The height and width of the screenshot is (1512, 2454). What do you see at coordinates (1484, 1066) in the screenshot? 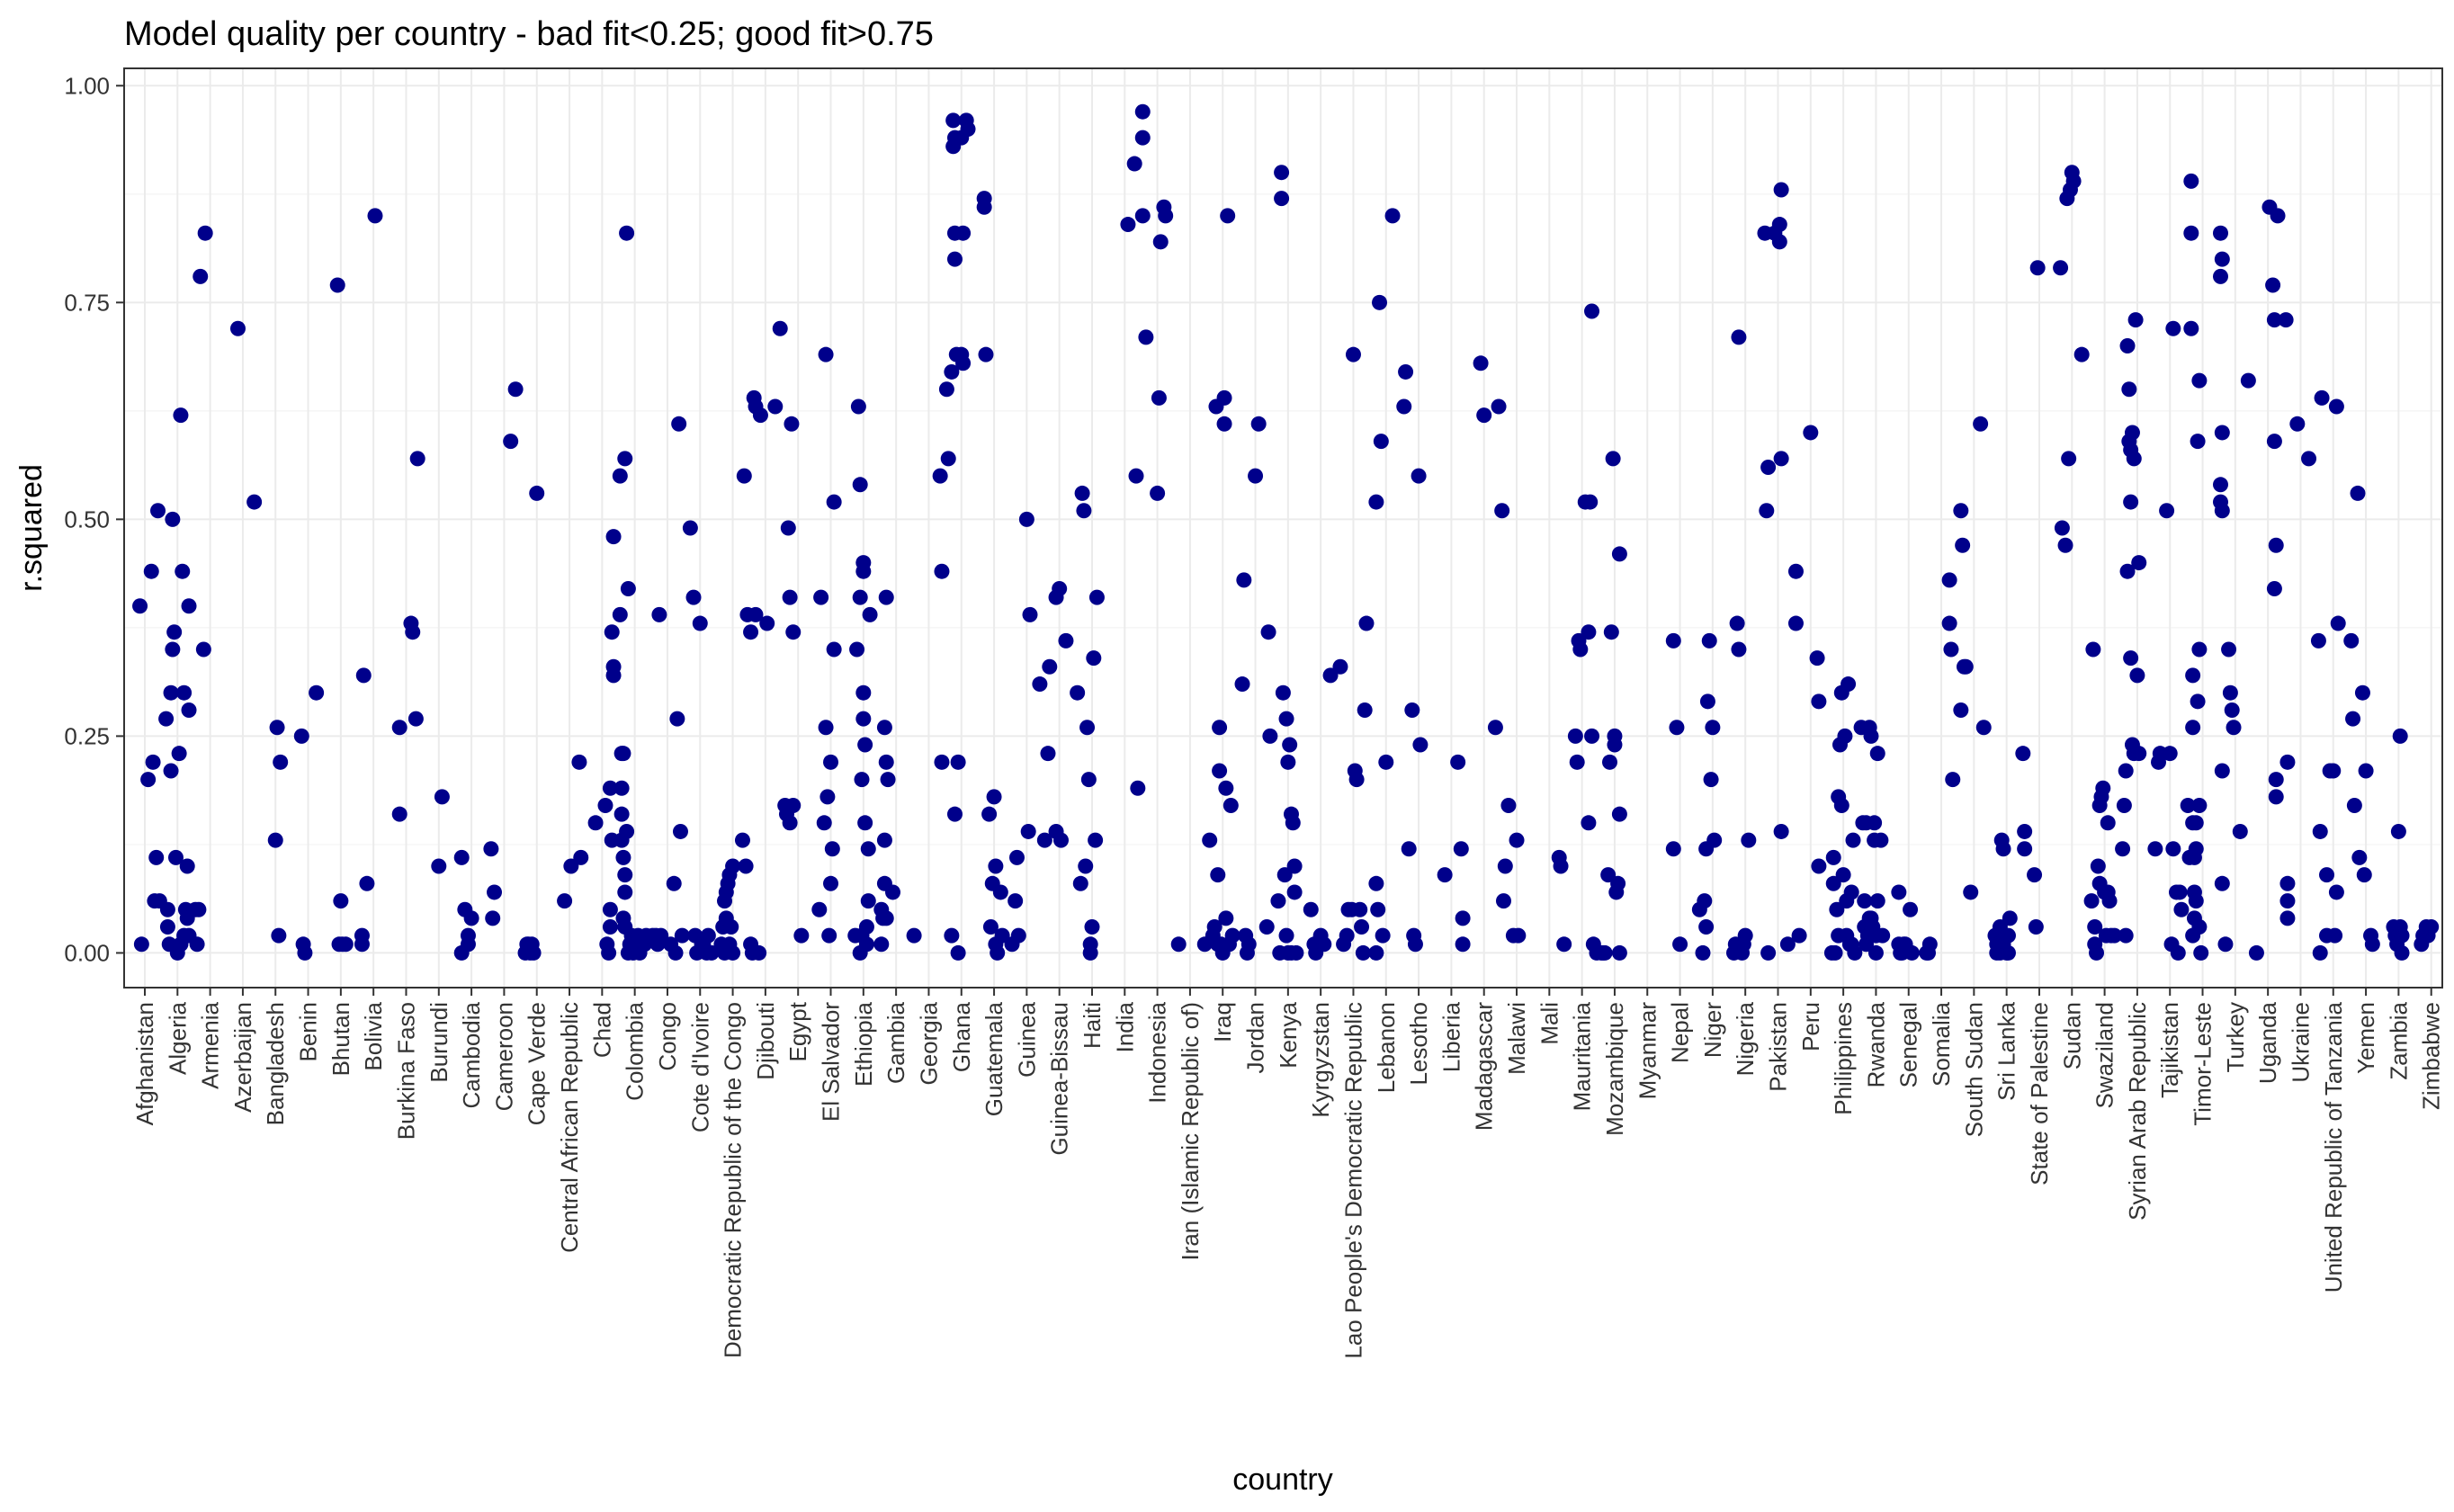
I see `x-tick-label: Madagascar` at bounding box center [1484, 1066].